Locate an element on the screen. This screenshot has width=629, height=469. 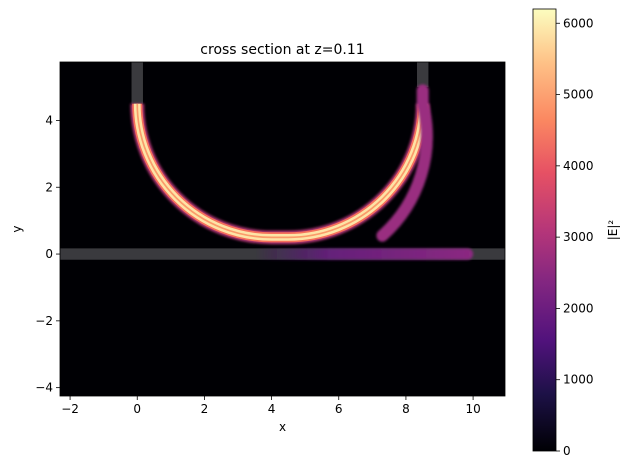
chart-title: cross section at z=0.11 is located at coordinates (282, 50).